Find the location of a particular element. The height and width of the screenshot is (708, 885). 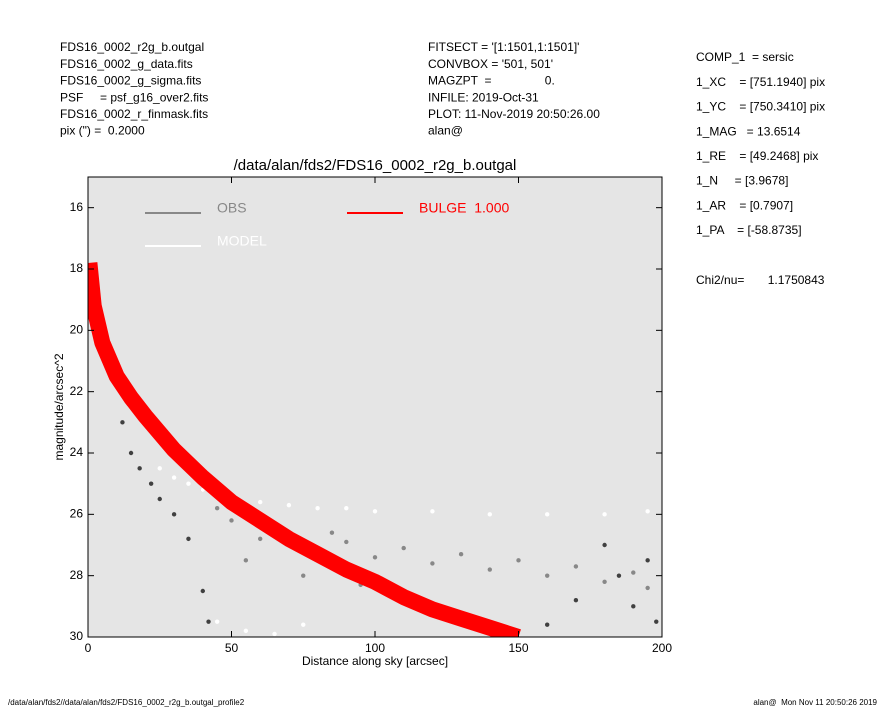

footer-right: alan@ Mon Nov 11 20:50:26 2019 is located at coordinates (815, 702).